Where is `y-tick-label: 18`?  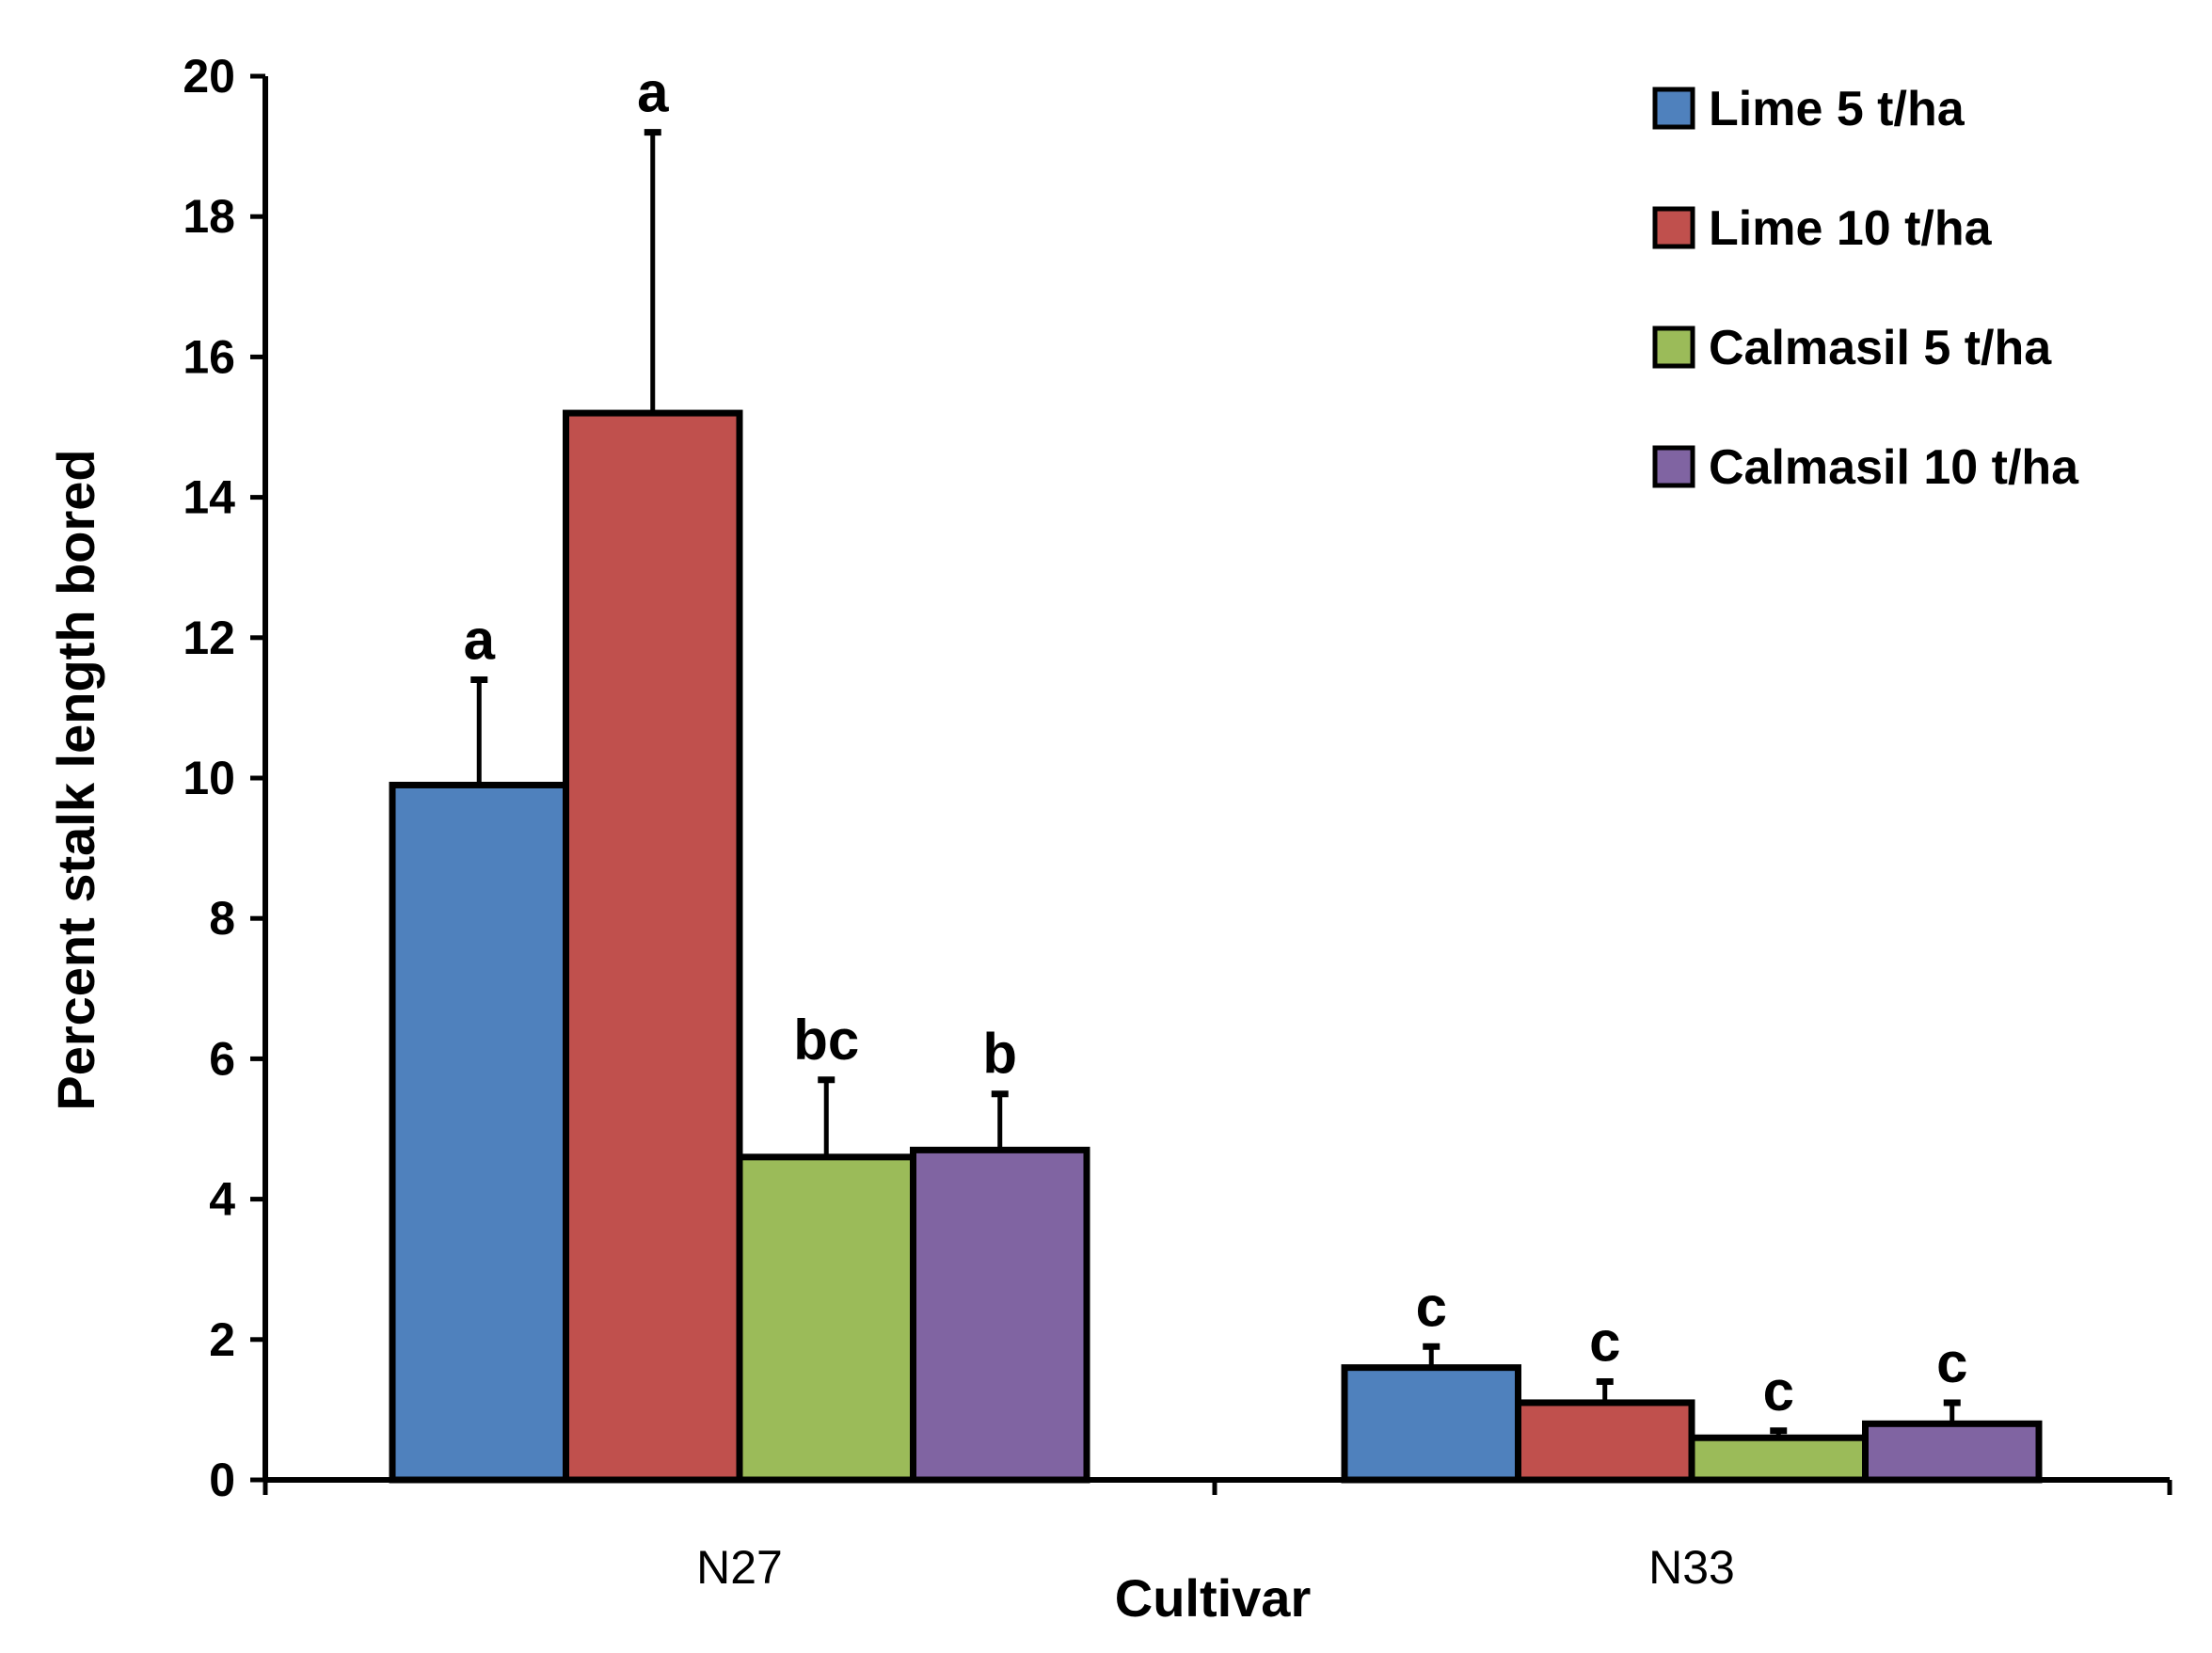 y-tick-label: 18 is located at coordinates (209, 216).